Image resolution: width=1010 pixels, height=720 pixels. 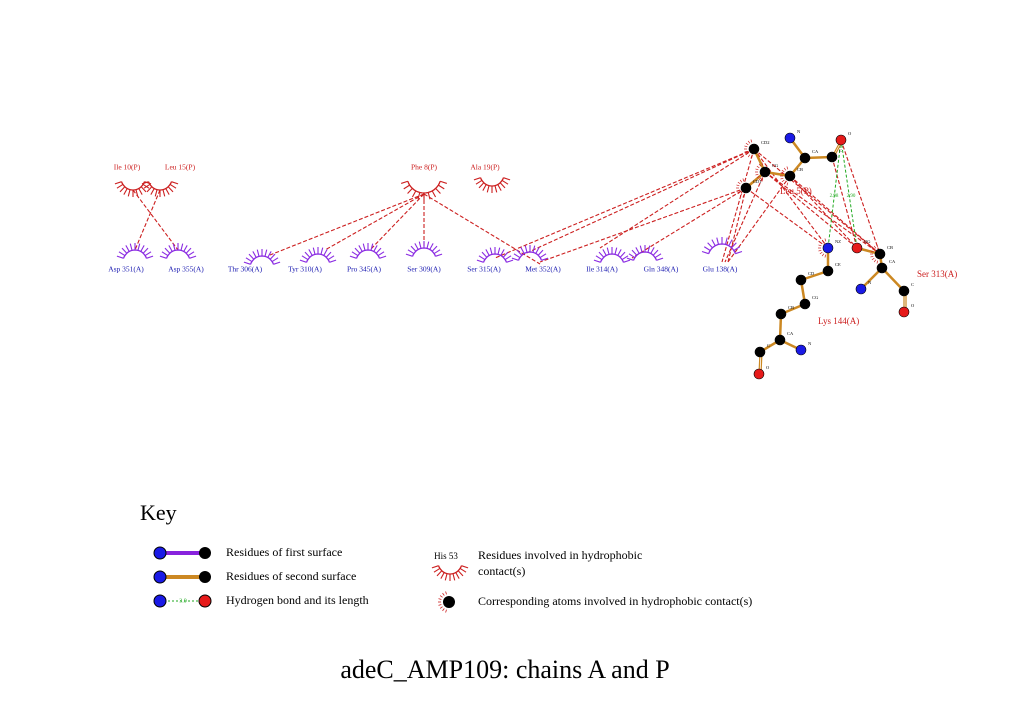 I want to click on key-hydrophobic-atom, so click(x=449, y=602).